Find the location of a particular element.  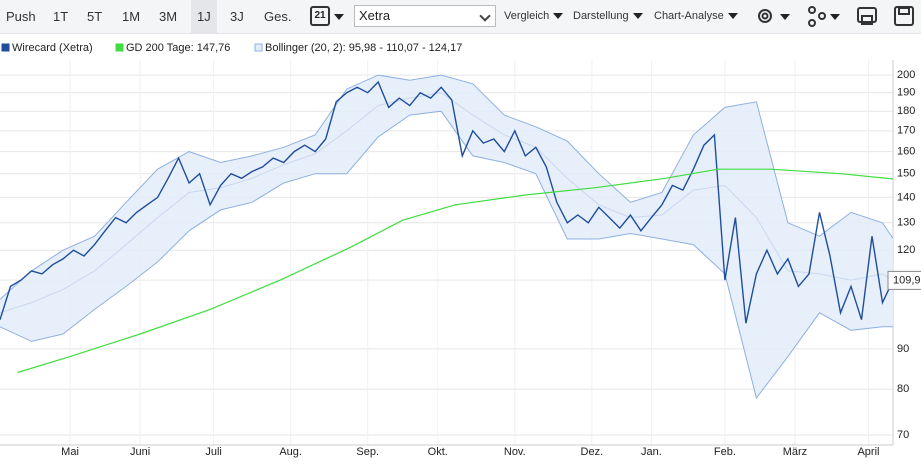

print-icon is located at coordinates (867, 15).